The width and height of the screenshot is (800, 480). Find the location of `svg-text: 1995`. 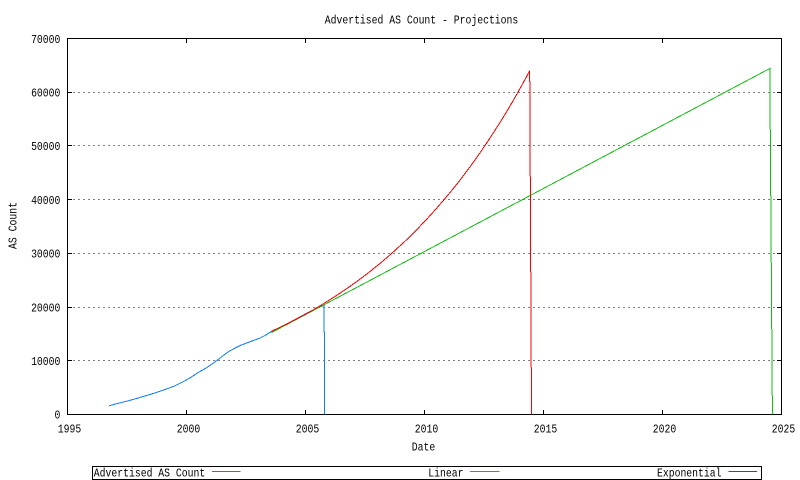

svg-text: 1995 is located at coordinates (69, 430).